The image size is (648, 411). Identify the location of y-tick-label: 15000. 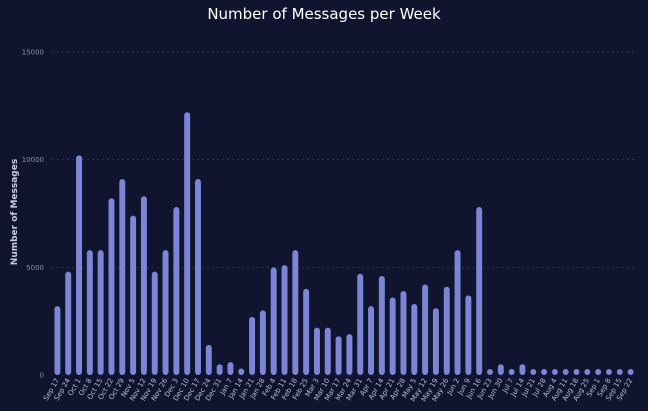
(33, 53).